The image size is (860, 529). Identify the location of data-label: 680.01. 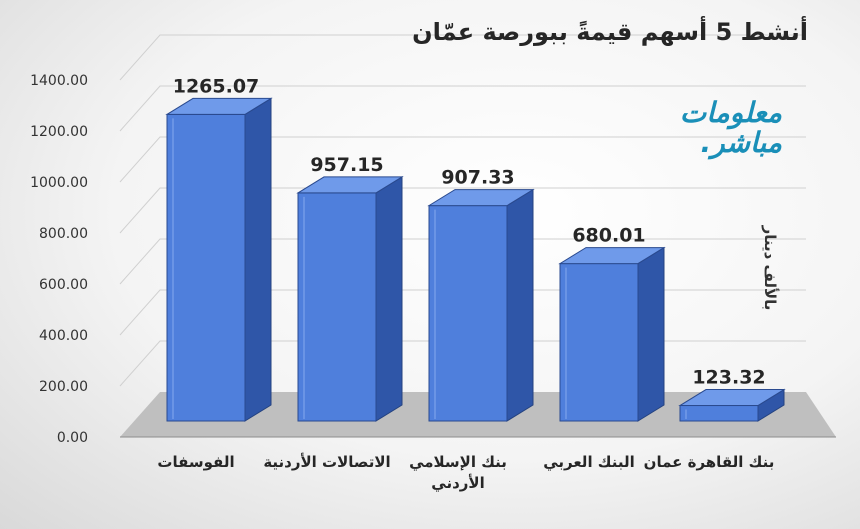
(608, 236).